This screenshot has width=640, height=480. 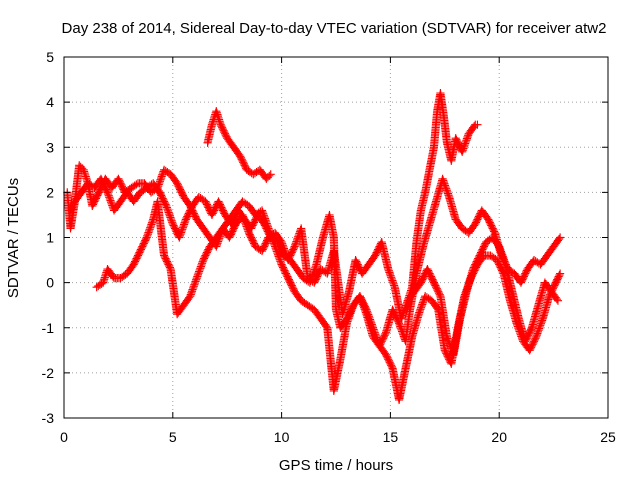 I want to click on y-tick-label: 3, so click(x=50, y=147).